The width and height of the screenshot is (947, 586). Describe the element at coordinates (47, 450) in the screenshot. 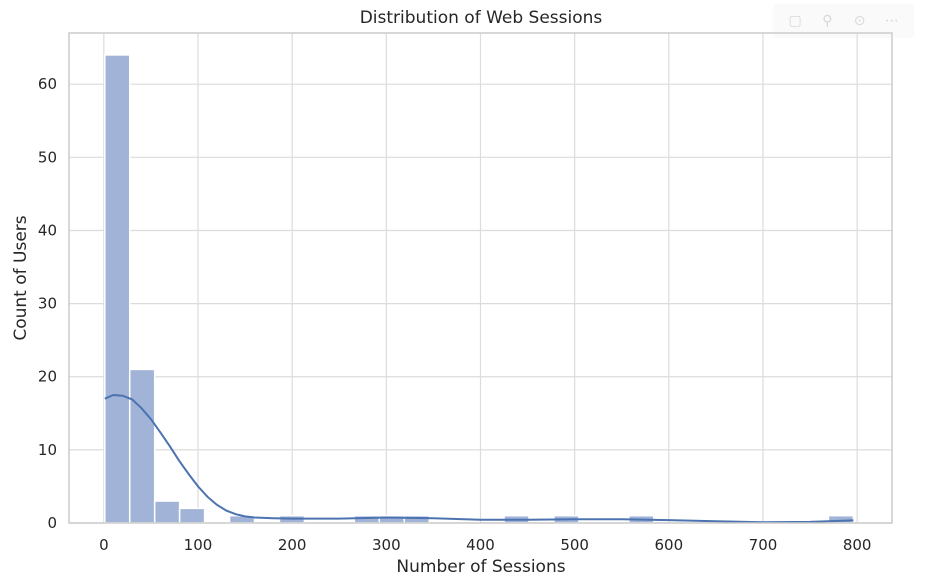

I see `y-tick-label: 10` at that location.